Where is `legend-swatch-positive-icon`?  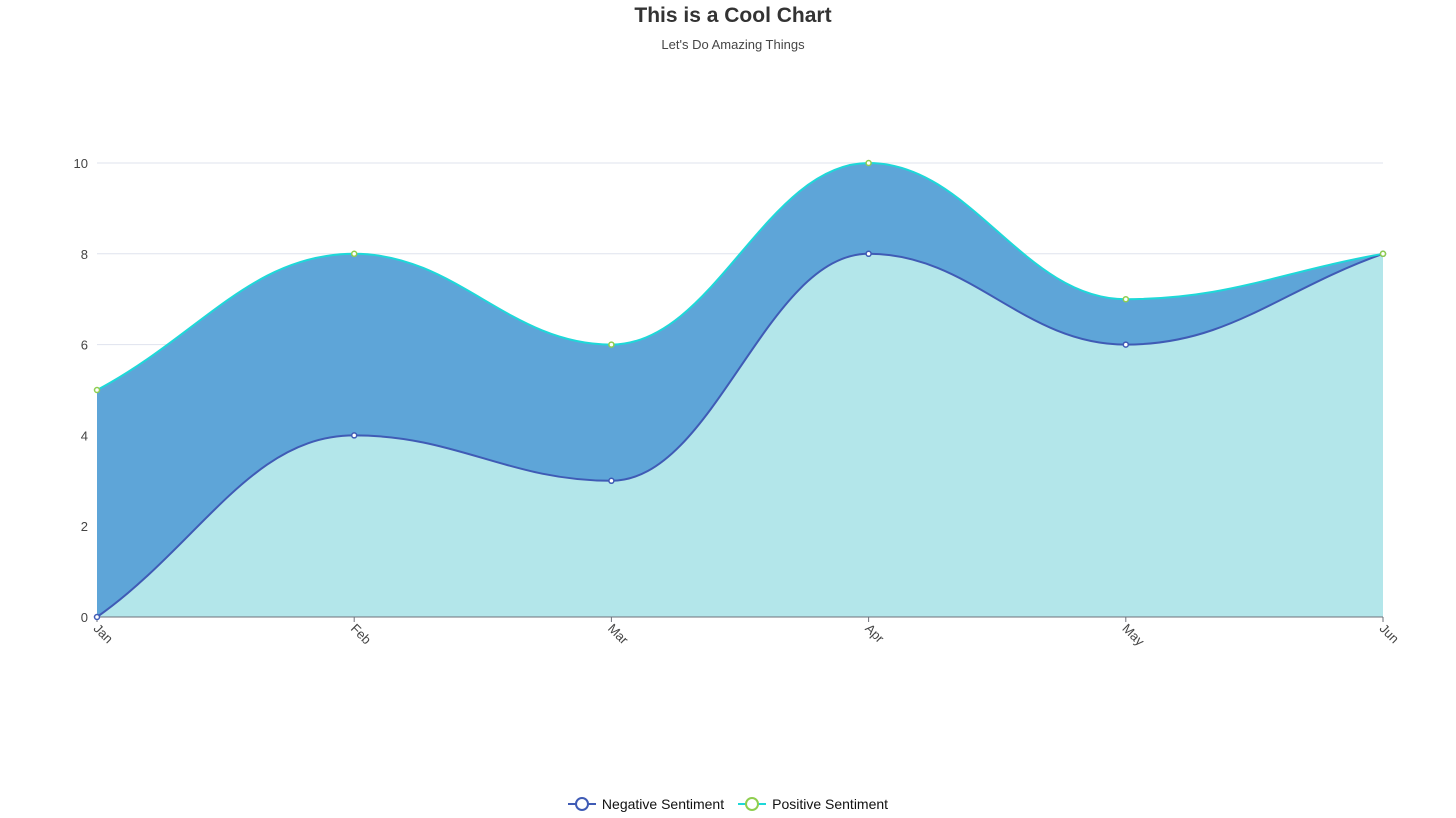
legend-swatch-positive-icon is located at coordinates (752, 804).